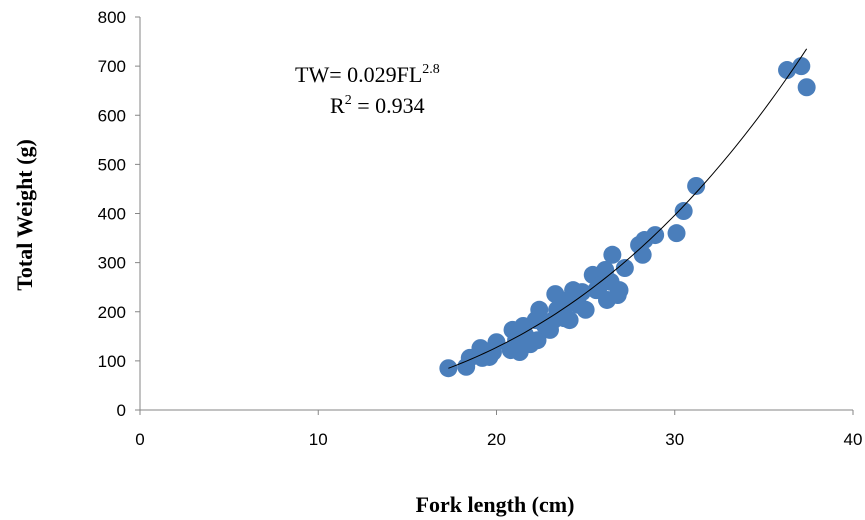  Describe the element at coordinates (112, 214) in the screenshot. I see `y-tick-label: 400` at that location.